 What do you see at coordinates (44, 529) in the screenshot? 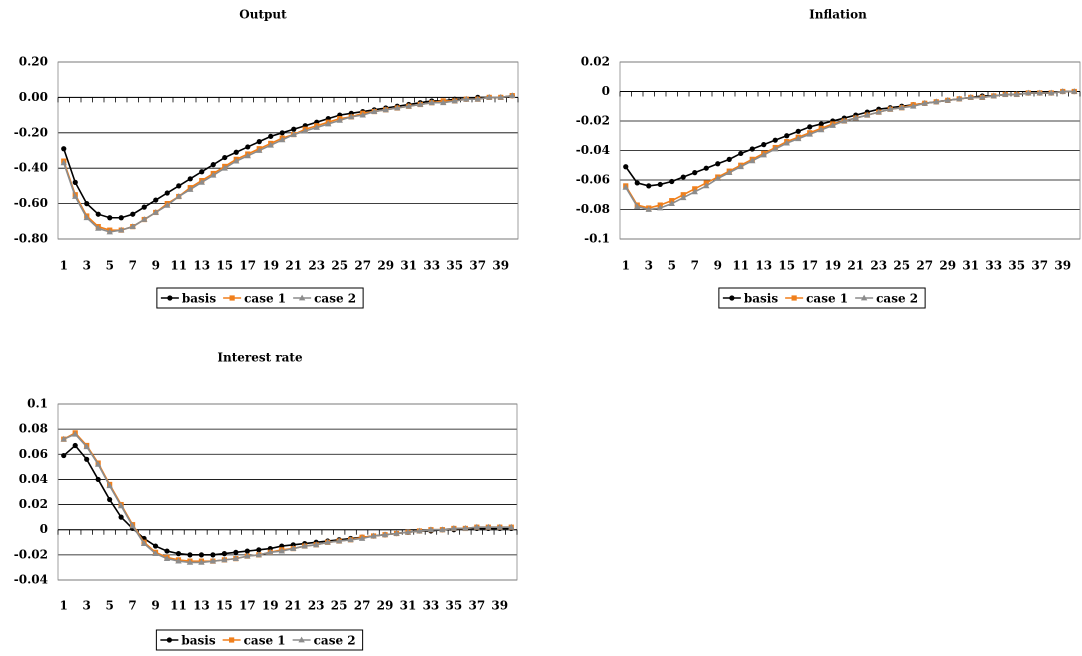
I see `y-tick-label: 0` at bounding box center [44, 529].